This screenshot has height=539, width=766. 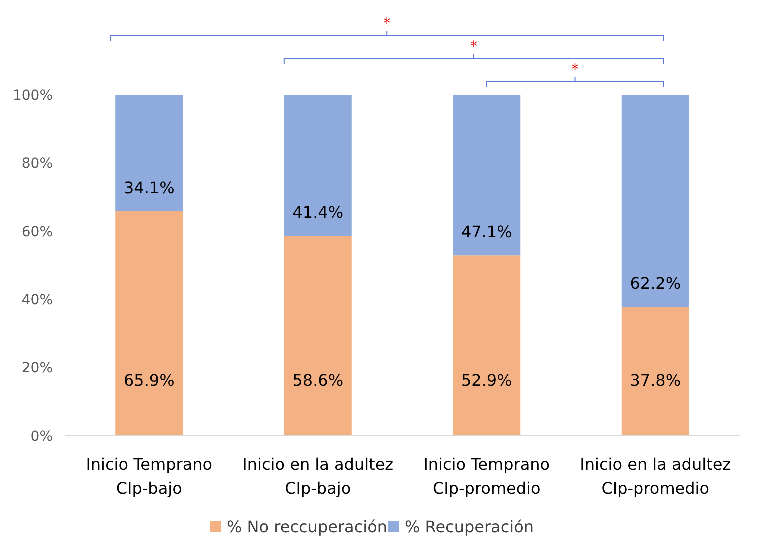 What do you see at coordinates (37, 164) in the screenshot?
I see `y-tick-label: 80%` at bounding box center [37, 164].